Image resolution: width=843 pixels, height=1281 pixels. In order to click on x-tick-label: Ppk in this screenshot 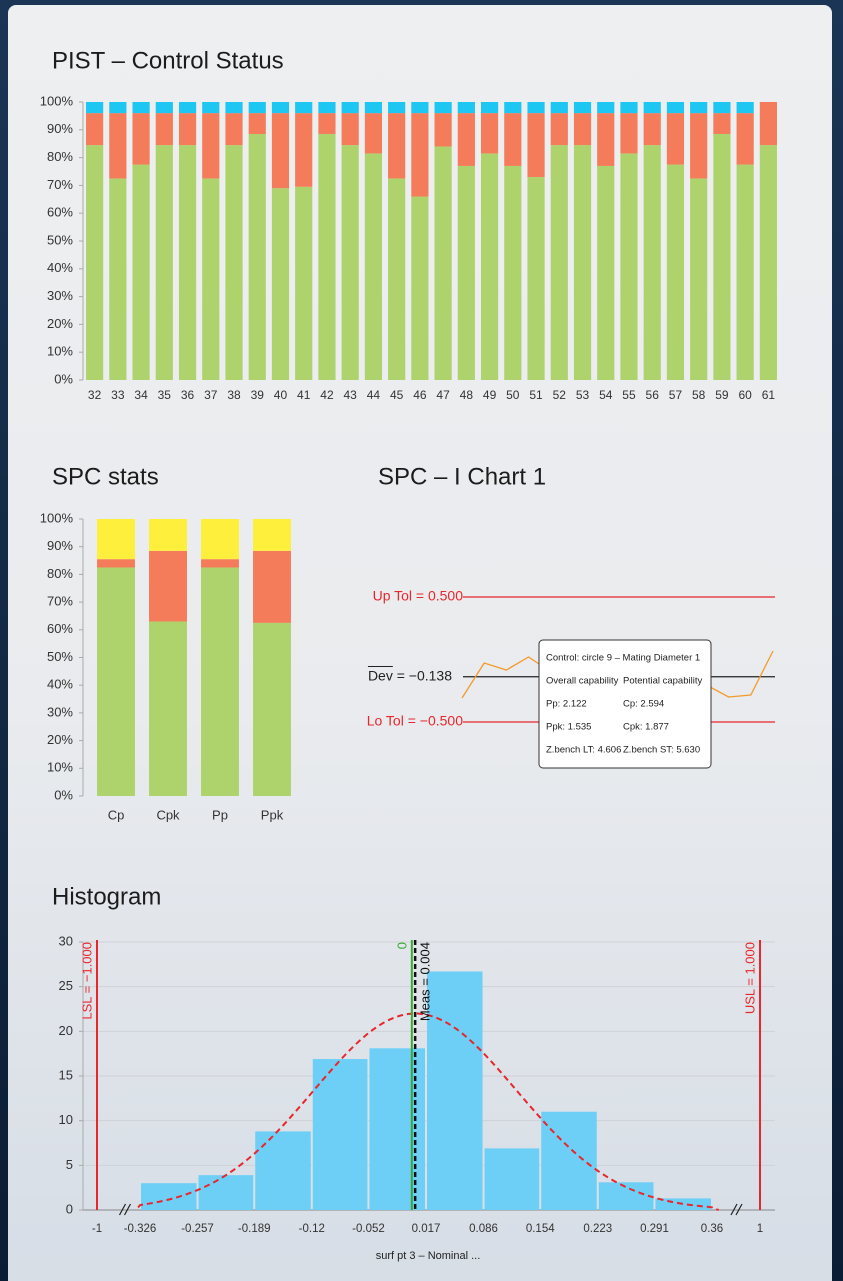, I will do `click(272, 814)`.